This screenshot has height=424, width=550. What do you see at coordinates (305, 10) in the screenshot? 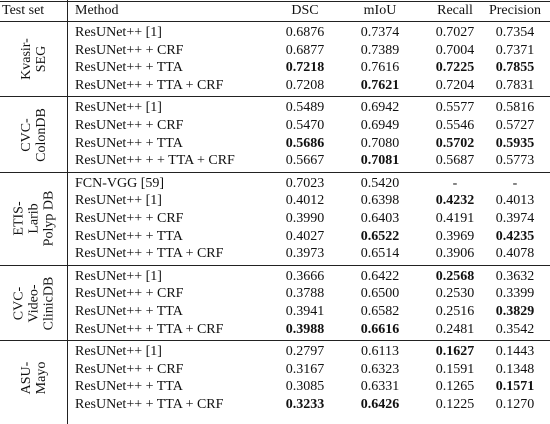
I see `column-header: DSC` at bounding box center [305, 10].